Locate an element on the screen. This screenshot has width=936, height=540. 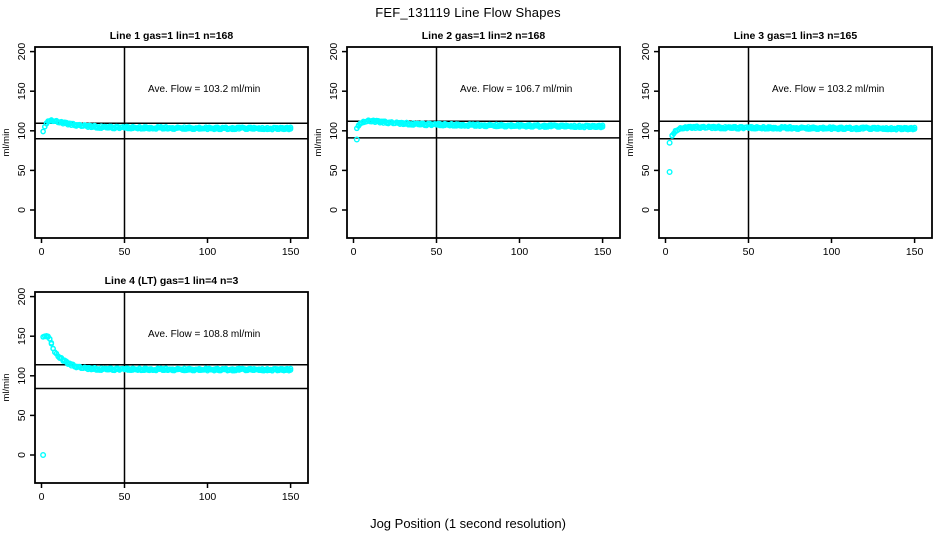
subplot-title: Line 2 gas=1 lin=2 n=168 is located at coordinates (484, 36).